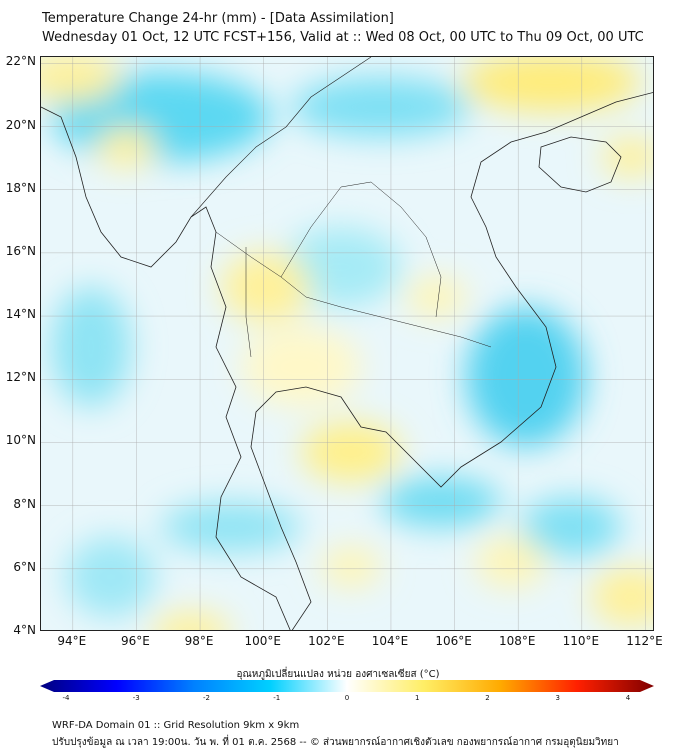 This screenshot has height=756, width=676. Describe the element at coordinates (580, 164) in the screenshot. I see `hainan-island` at that location.